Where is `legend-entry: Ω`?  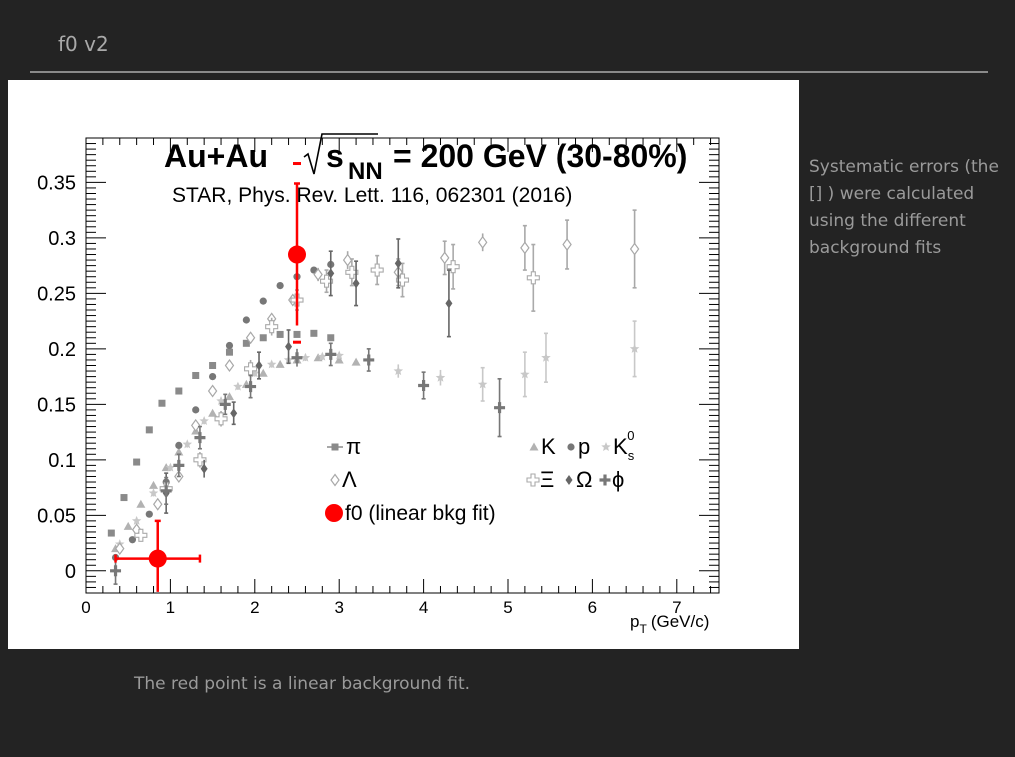
legend-entry: Ω is located at coordinates (578, 479).